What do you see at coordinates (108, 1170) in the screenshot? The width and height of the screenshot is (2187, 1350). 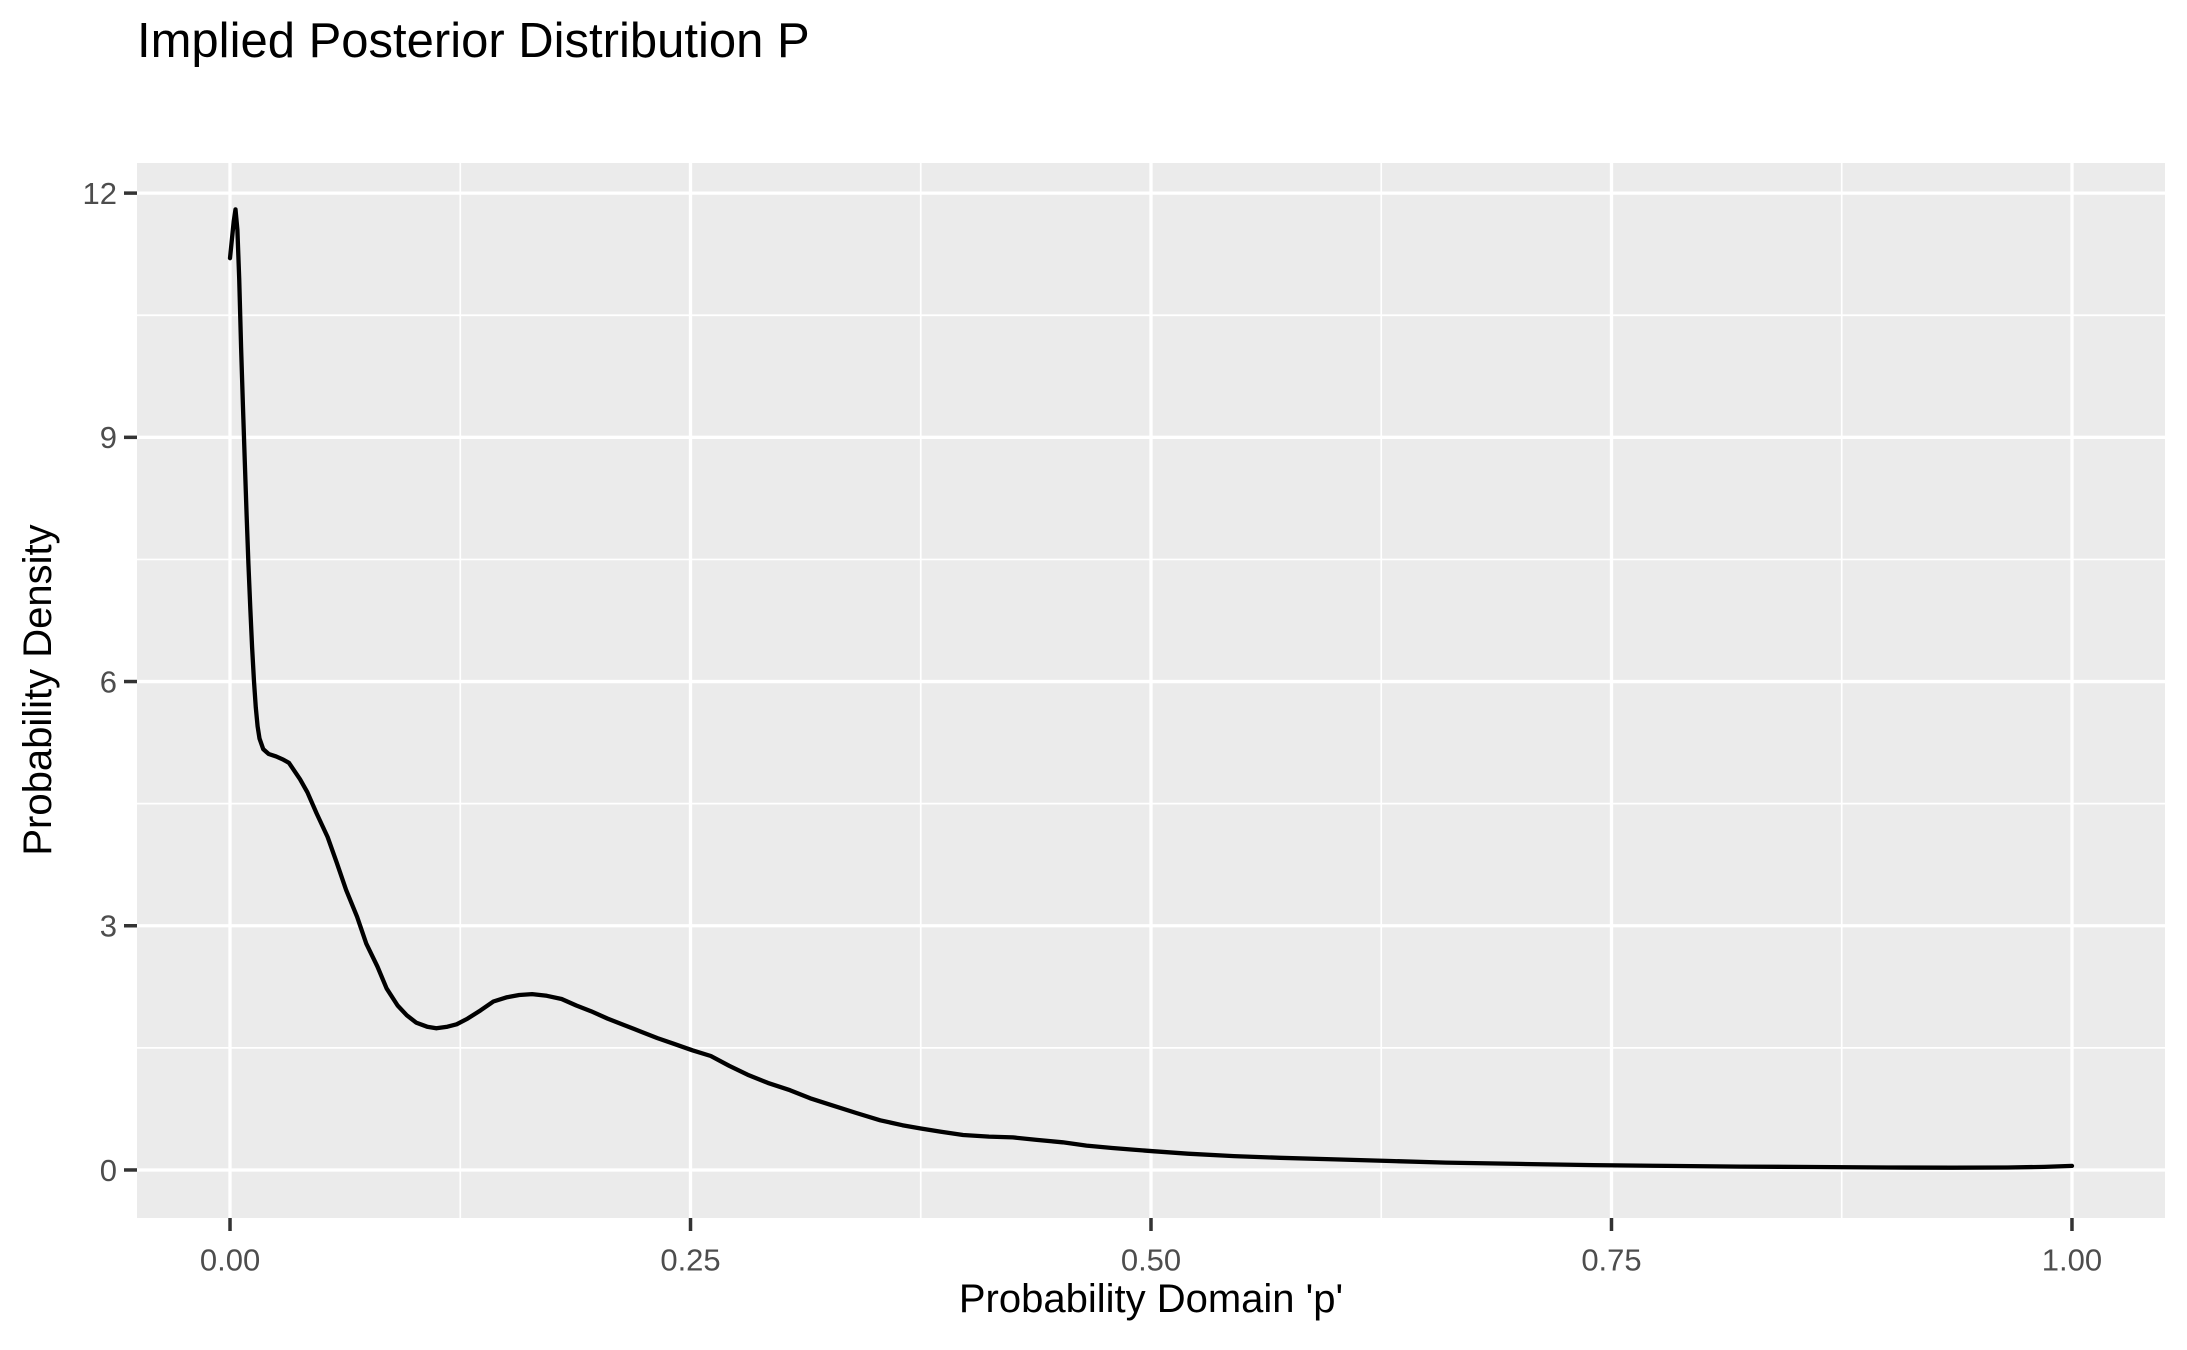 I see `y-tick-label: 0` at bounding box center [108, 1170].